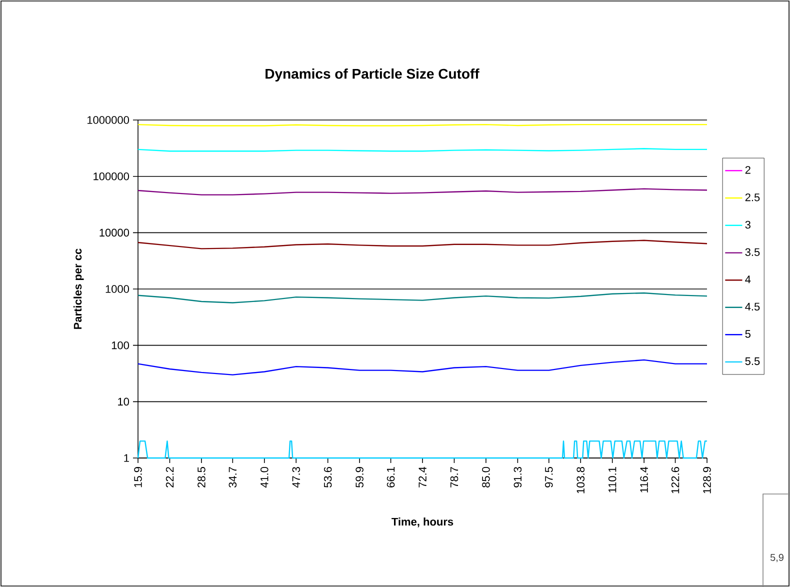 The height and width of the screenshot is (587, 790). What do you see at coordinates (360, 477) in the screenshot?
I see `x-tick-label: 59.9` at bounding box center [360, 477].